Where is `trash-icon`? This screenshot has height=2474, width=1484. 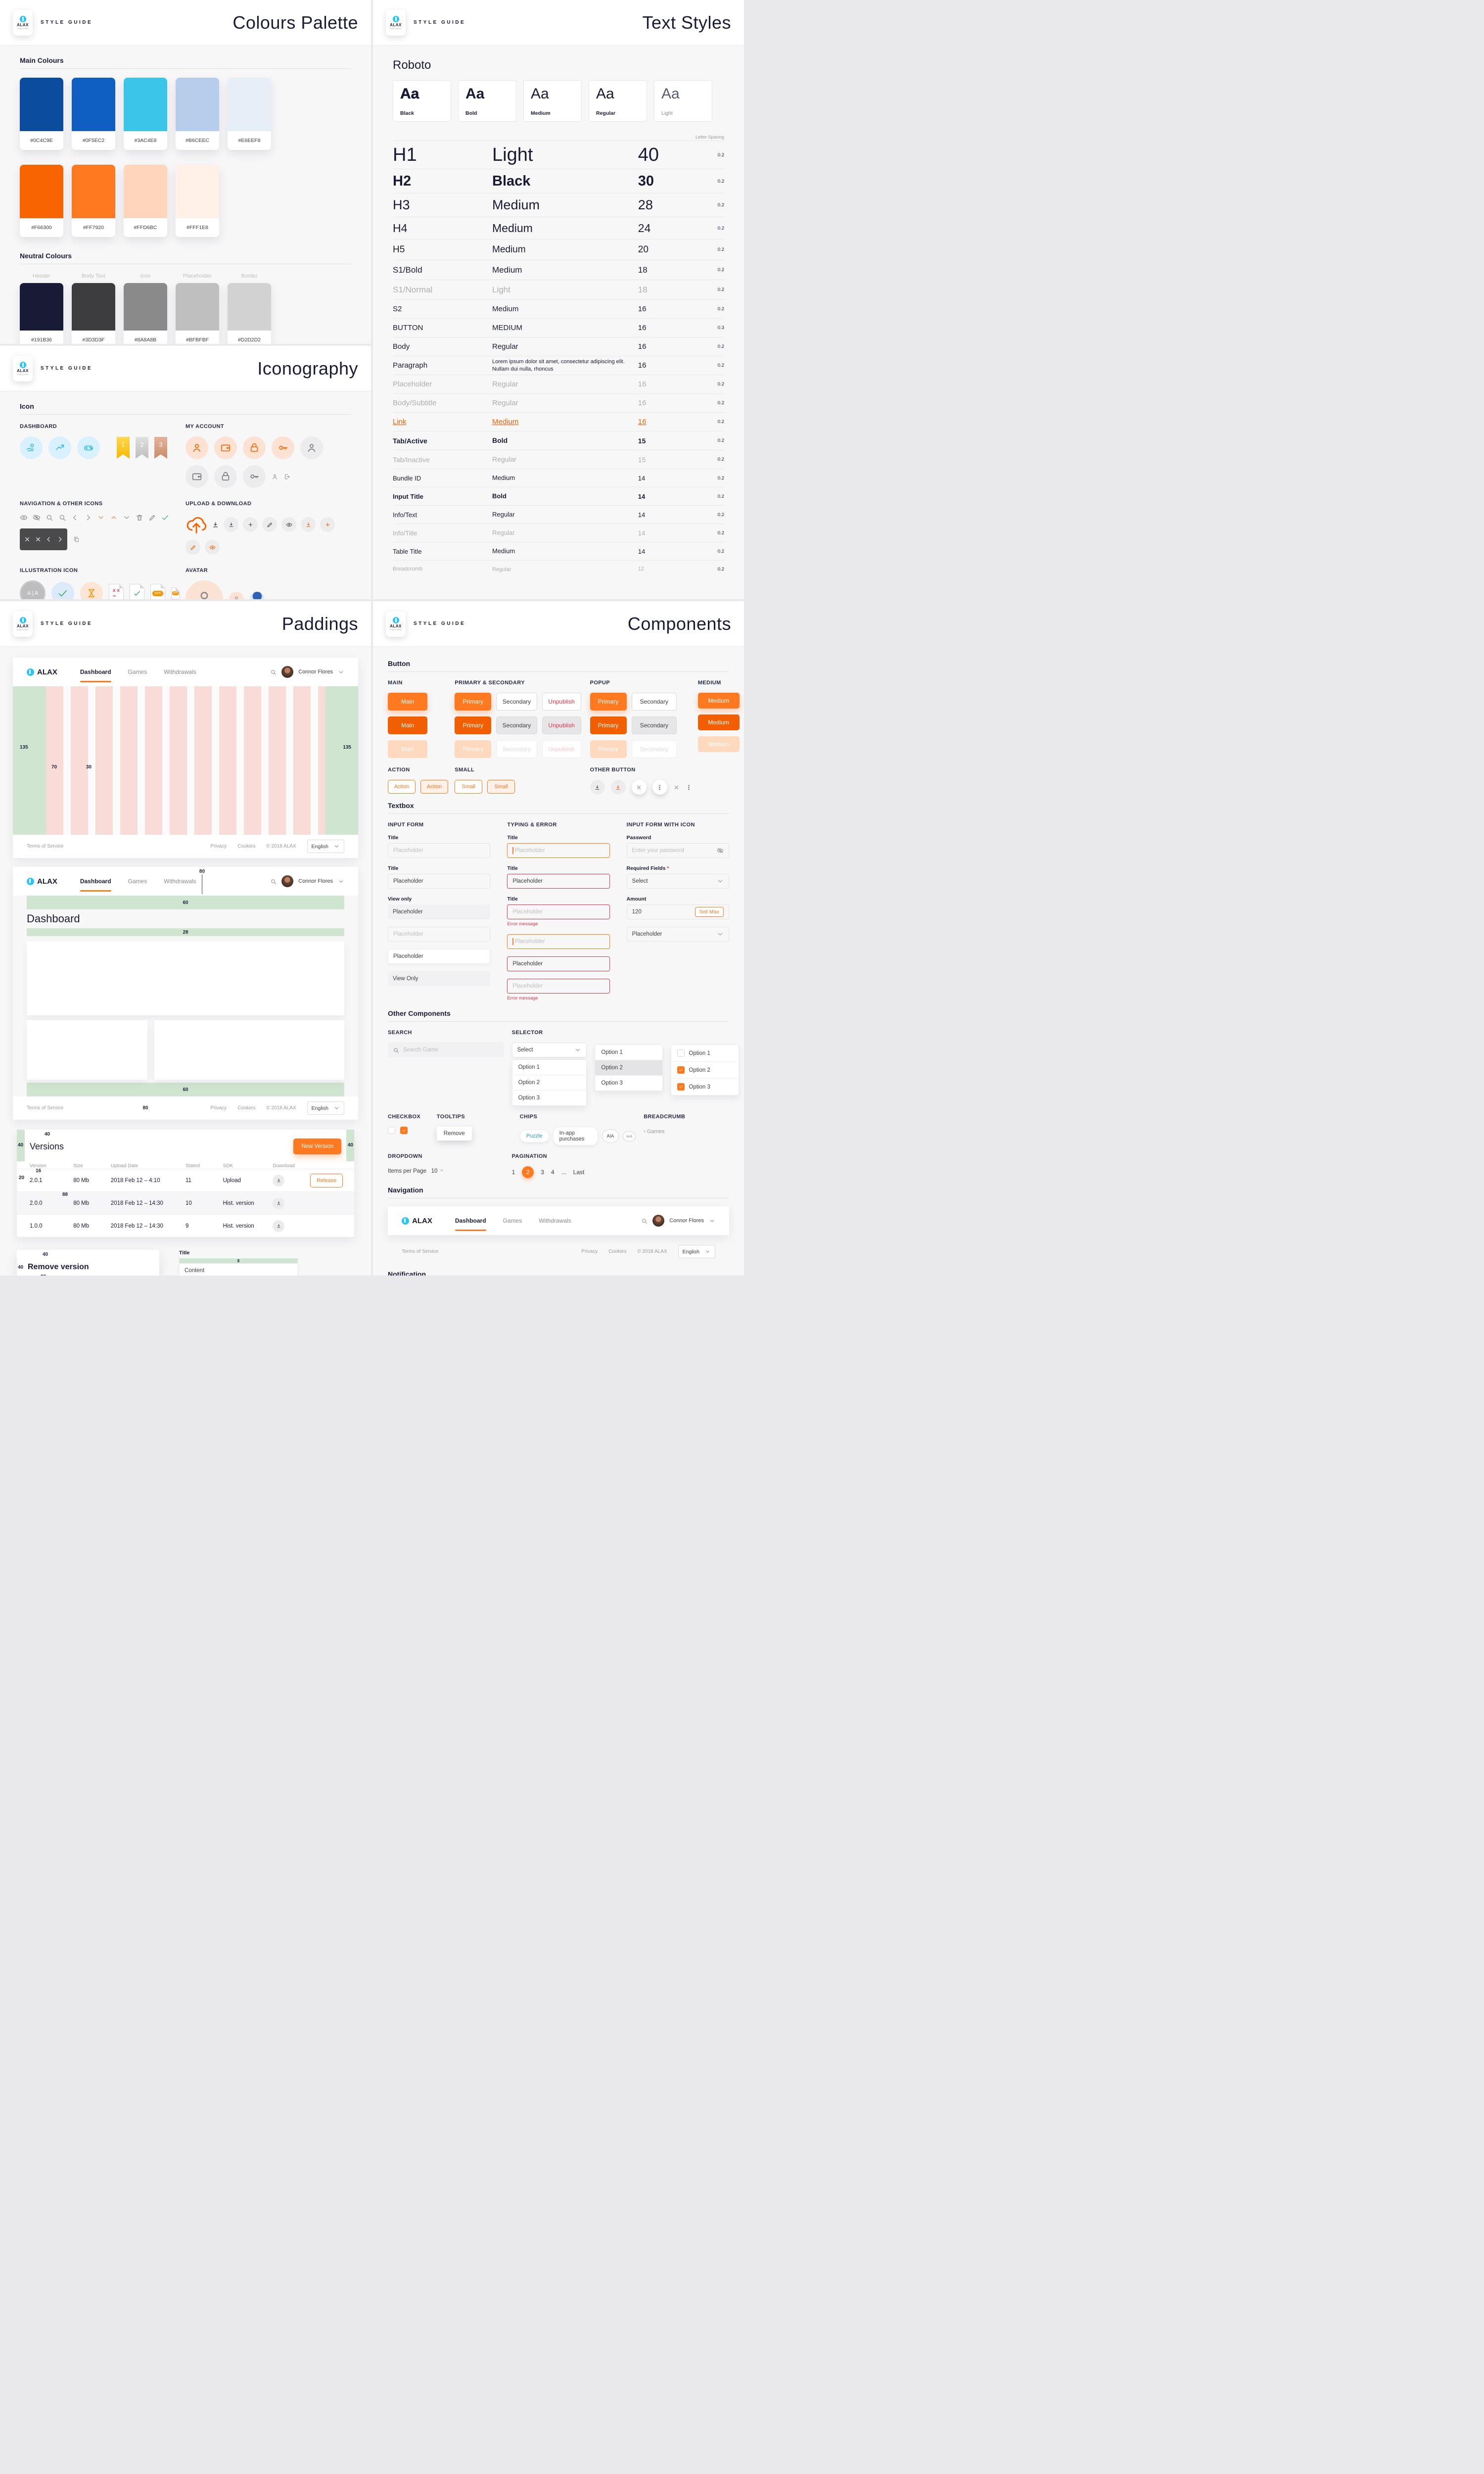 trash-icon is located at coordinates (139, 518).